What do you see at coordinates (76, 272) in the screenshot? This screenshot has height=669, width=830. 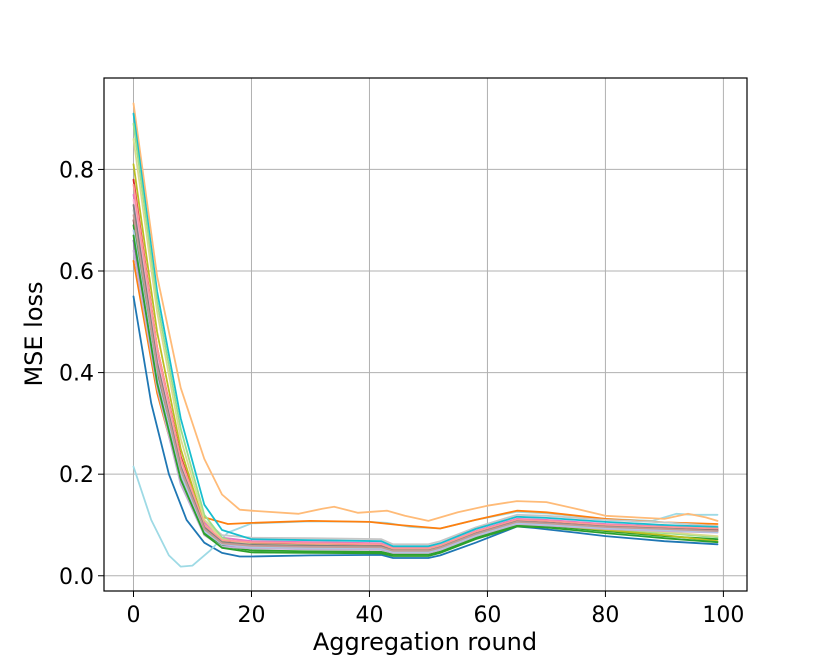 I see `y-tick-label: 0.6` at bounding box center [76, 272].